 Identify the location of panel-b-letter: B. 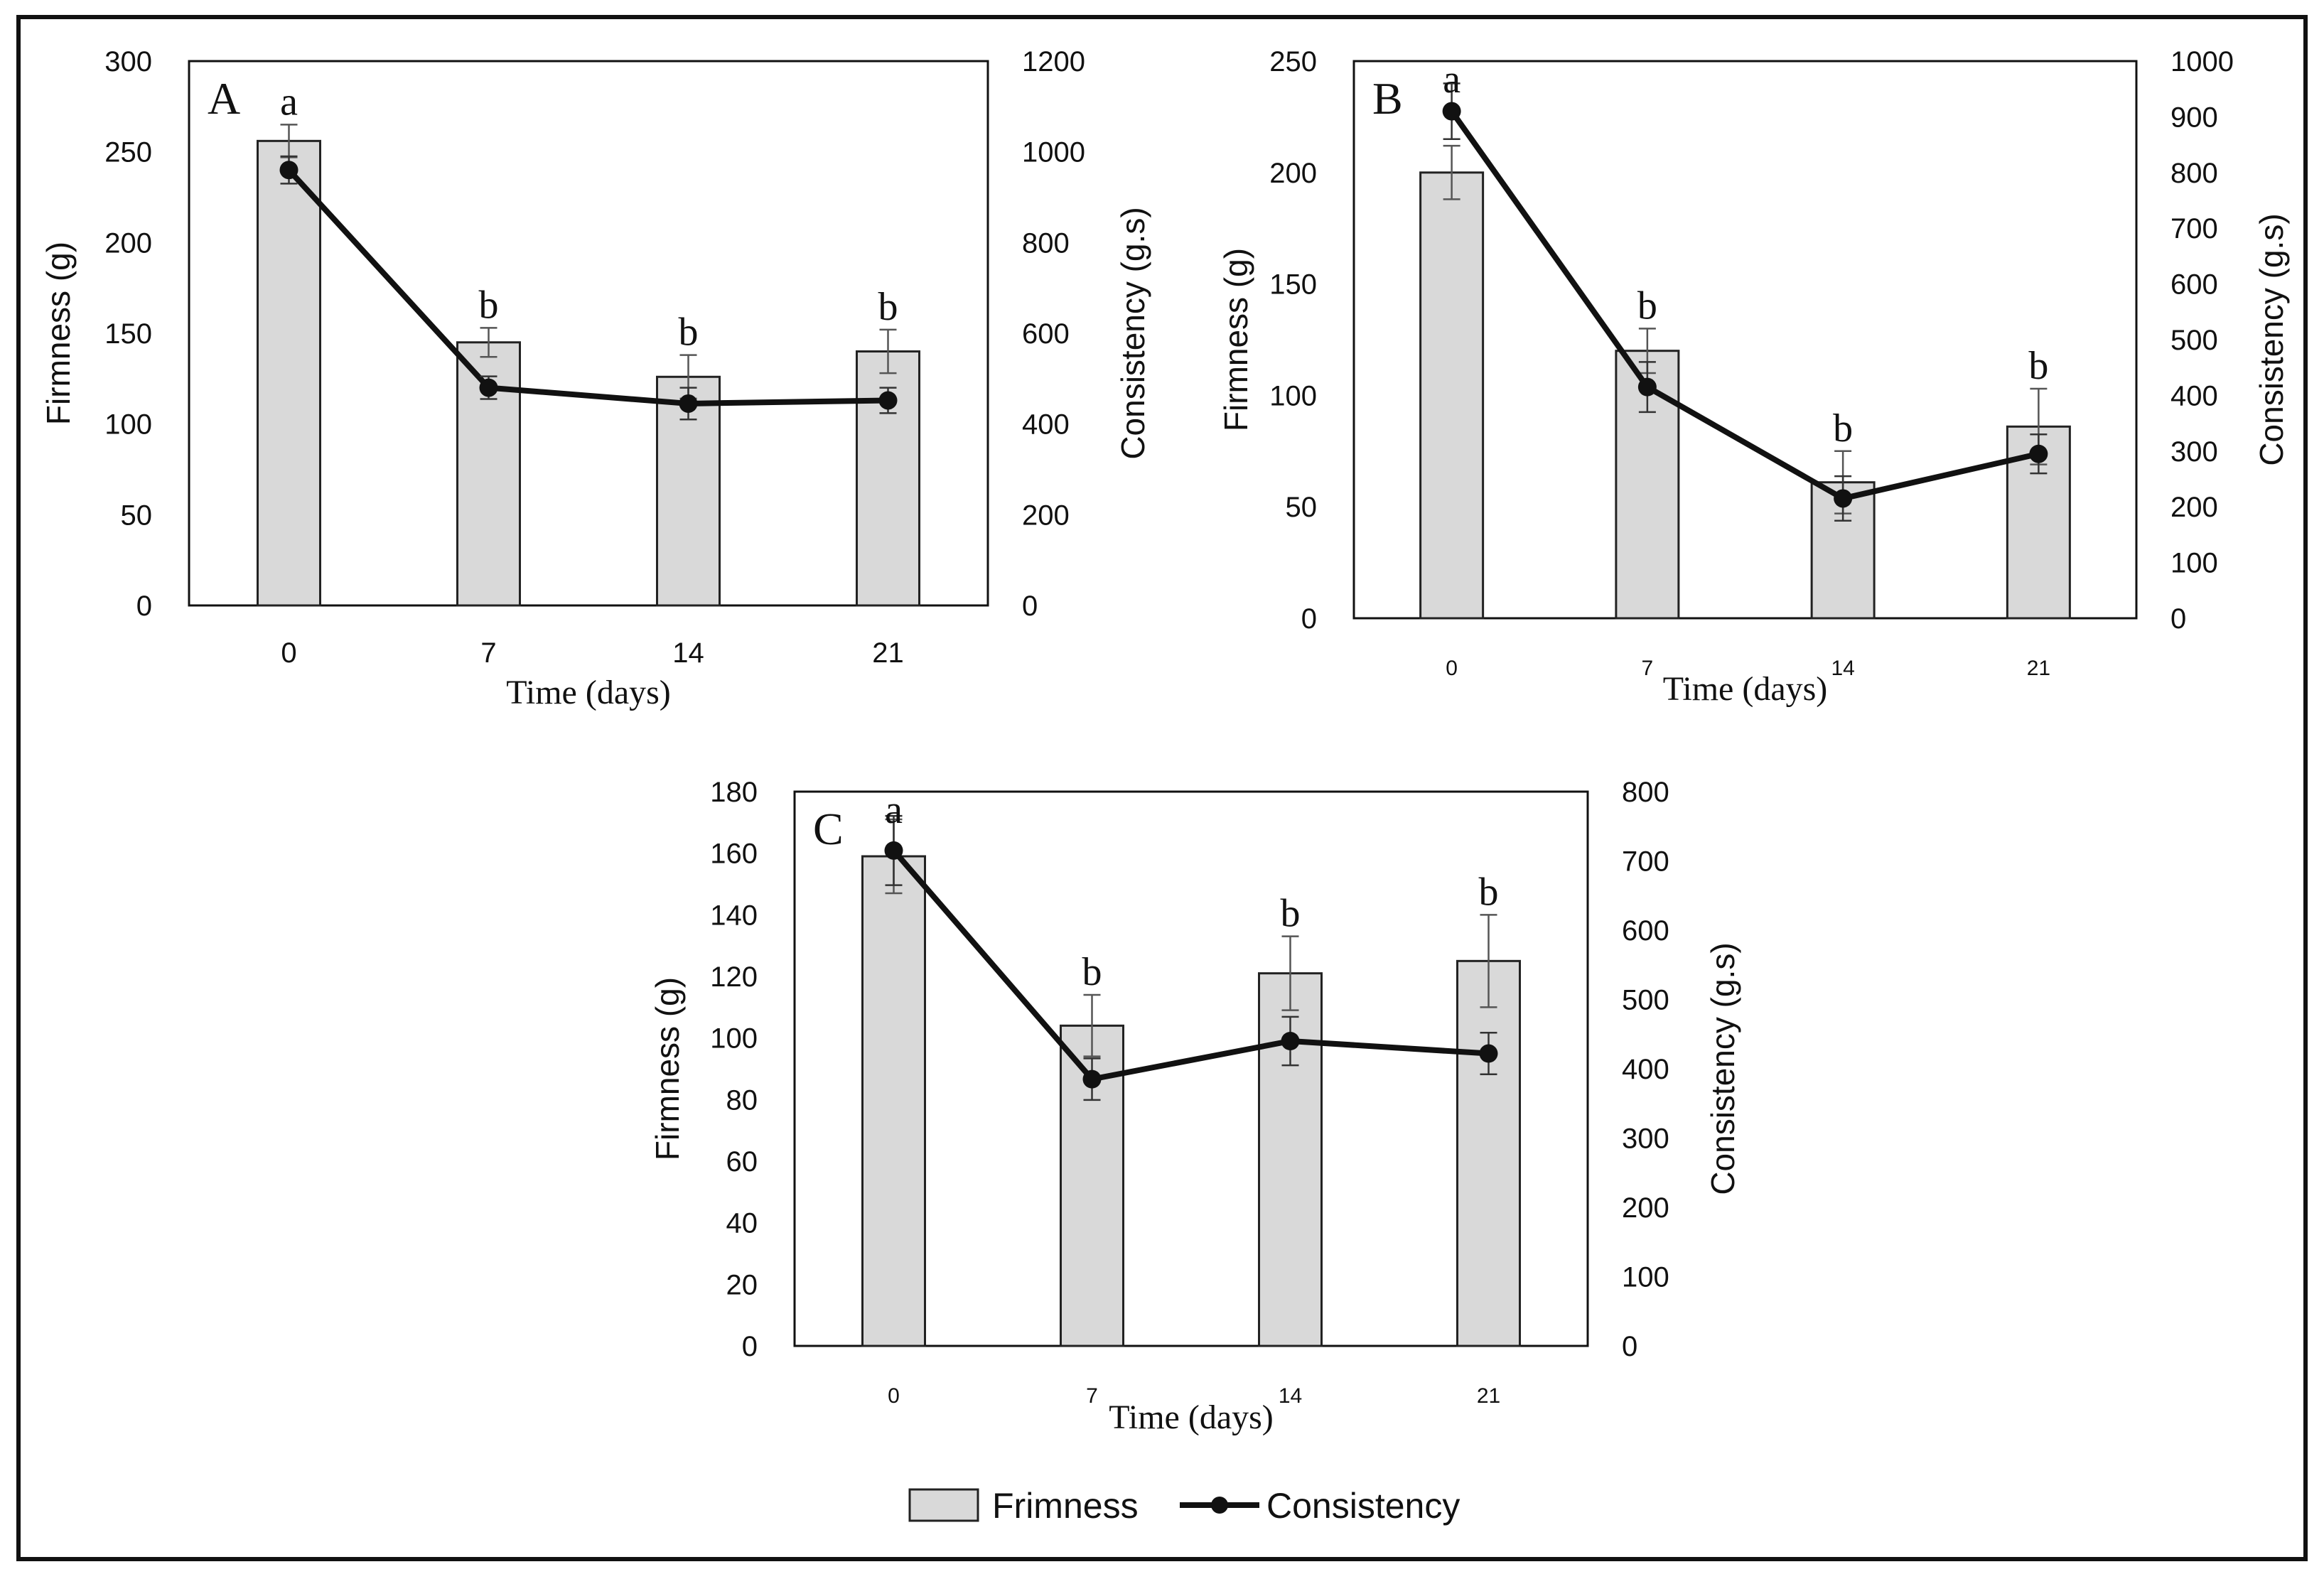
(1387, 98).